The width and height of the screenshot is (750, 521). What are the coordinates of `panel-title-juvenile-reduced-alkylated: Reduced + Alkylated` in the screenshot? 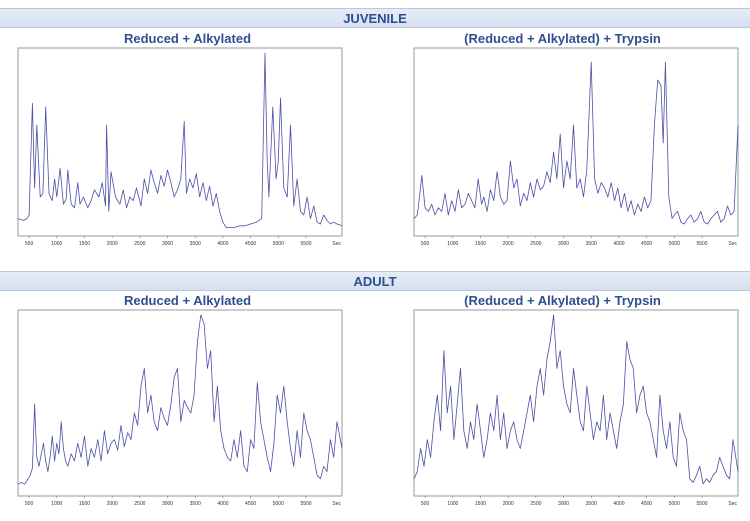 It's located at (187, 38).